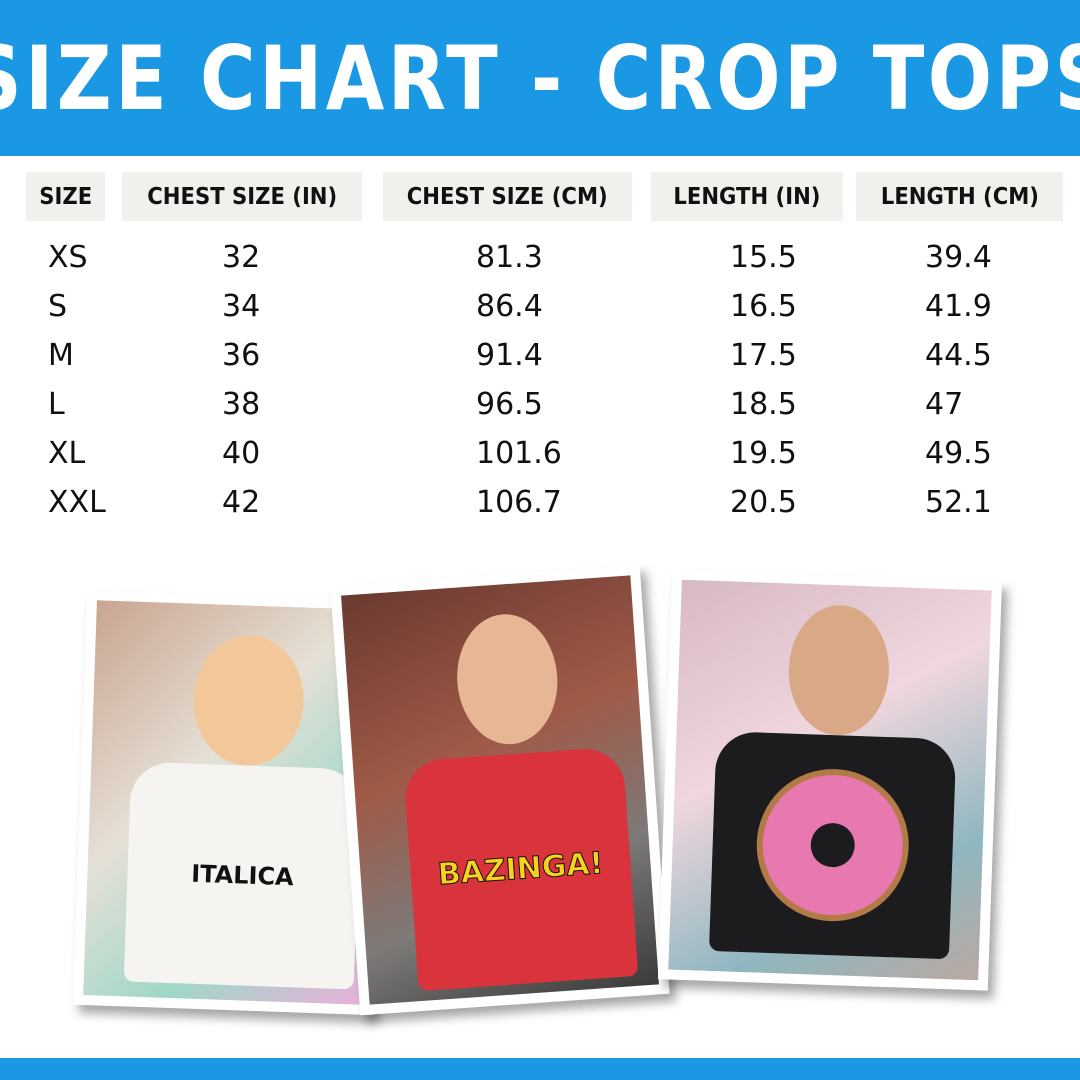  Describe the element at coordinates (61, 355) in the screenshot. I see `size-label: M` at that location.